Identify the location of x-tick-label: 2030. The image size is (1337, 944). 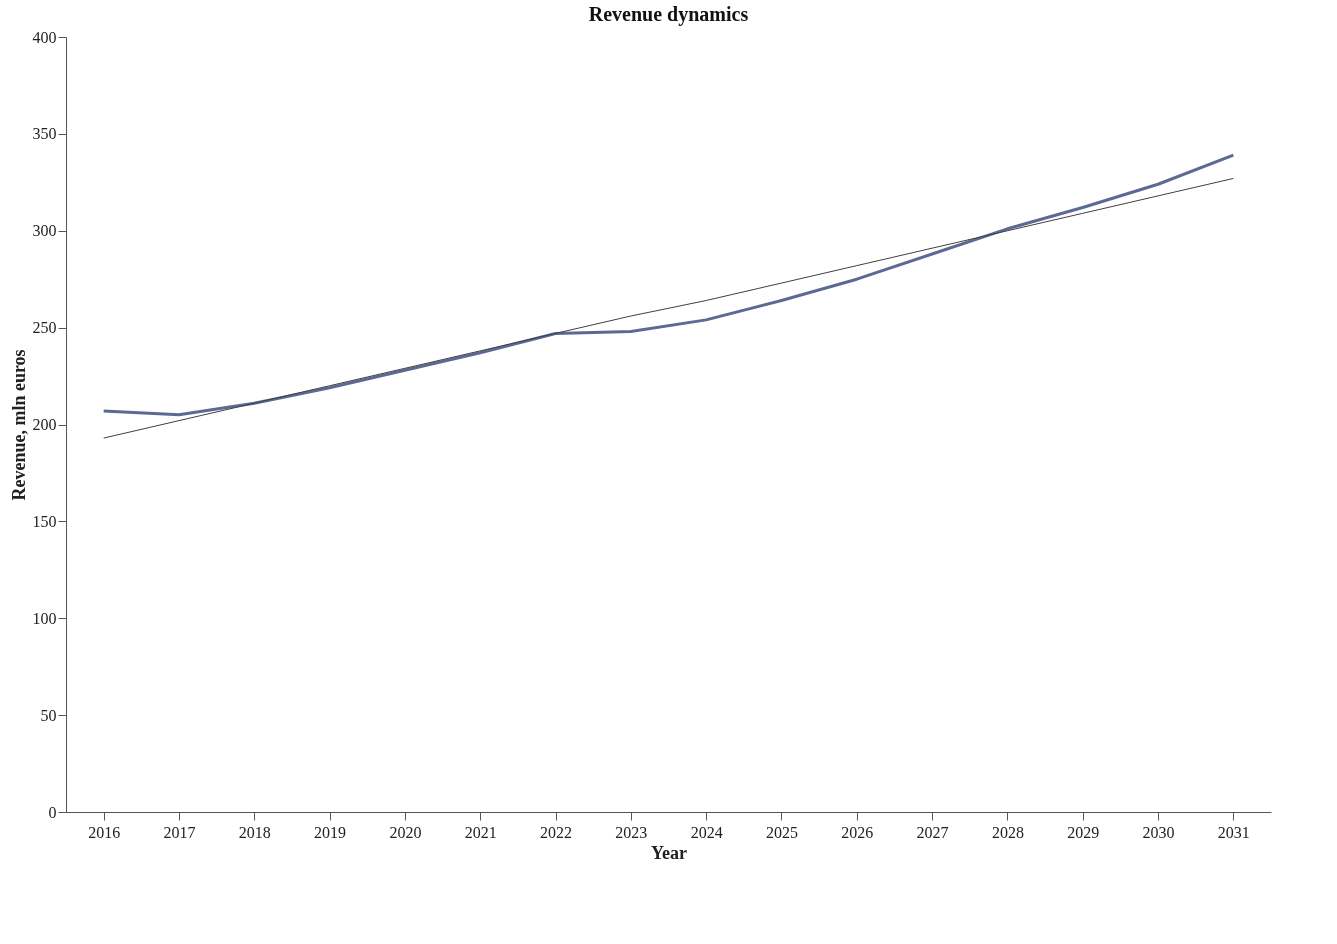
(1158, 832).